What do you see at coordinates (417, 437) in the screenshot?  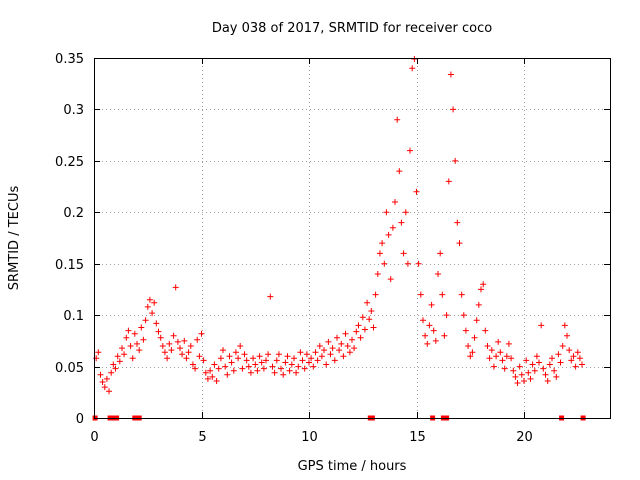 I see `x-tick-label: 15` at bounding box center [417, 437].